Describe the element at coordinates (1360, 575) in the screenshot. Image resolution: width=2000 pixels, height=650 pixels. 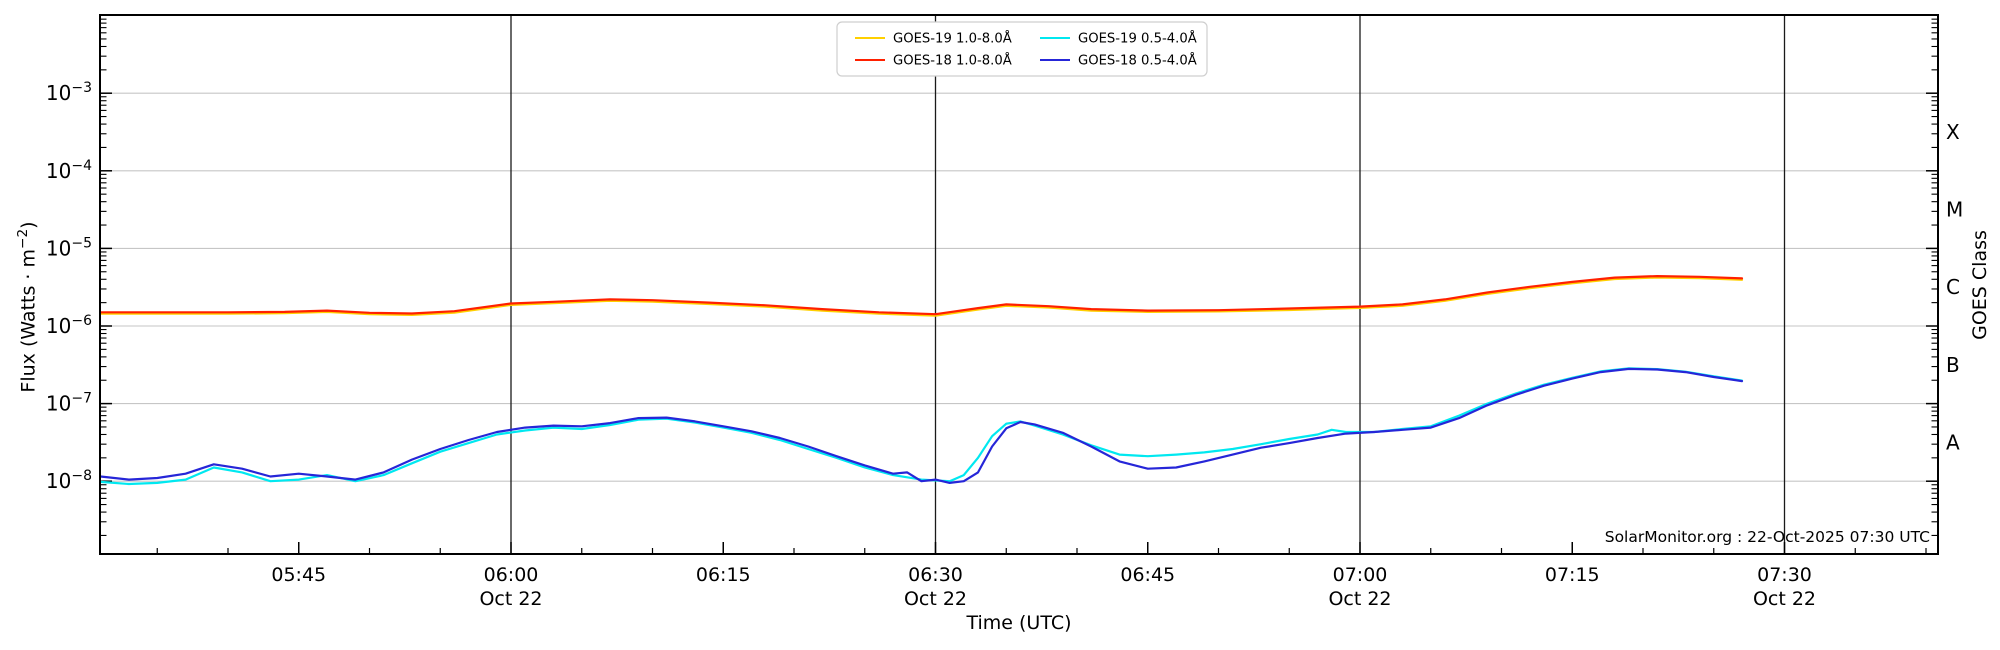
I see `x-tick-label: 07:00` at that location.